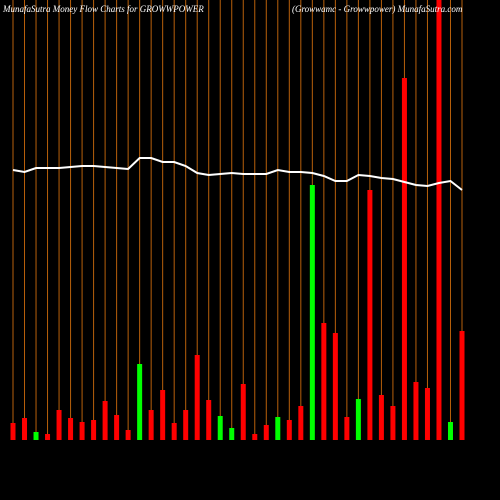 The width and height of the screenshot is (500, 500). I want to click on line, so click(237, 174).